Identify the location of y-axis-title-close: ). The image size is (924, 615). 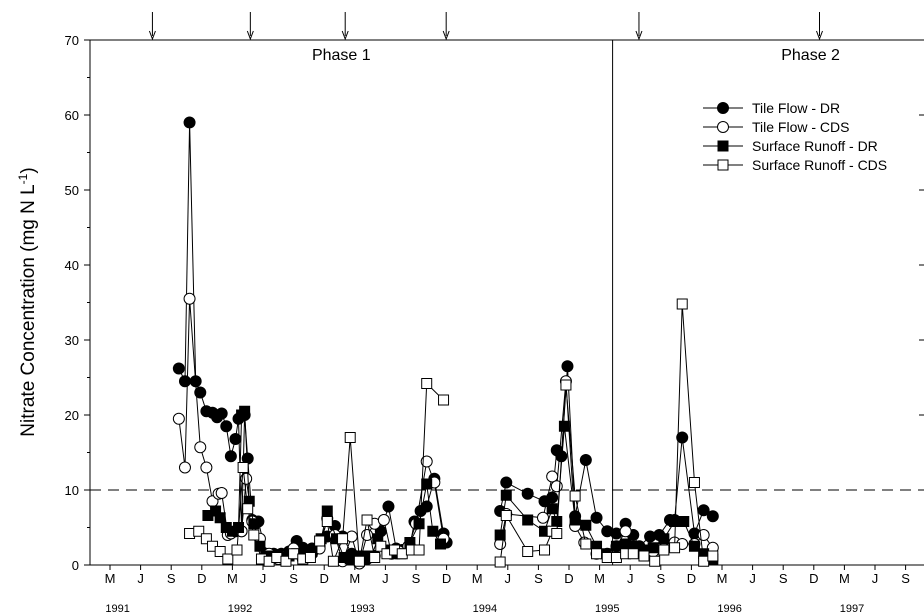
(28, 170).